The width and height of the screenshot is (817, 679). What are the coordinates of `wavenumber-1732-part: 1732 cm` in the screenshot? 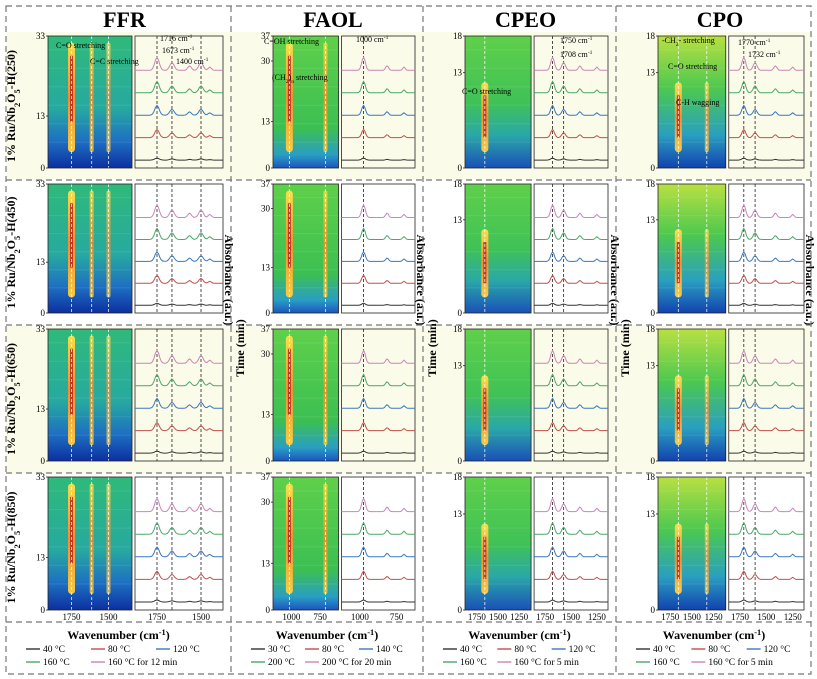 It's located at (762, 54).